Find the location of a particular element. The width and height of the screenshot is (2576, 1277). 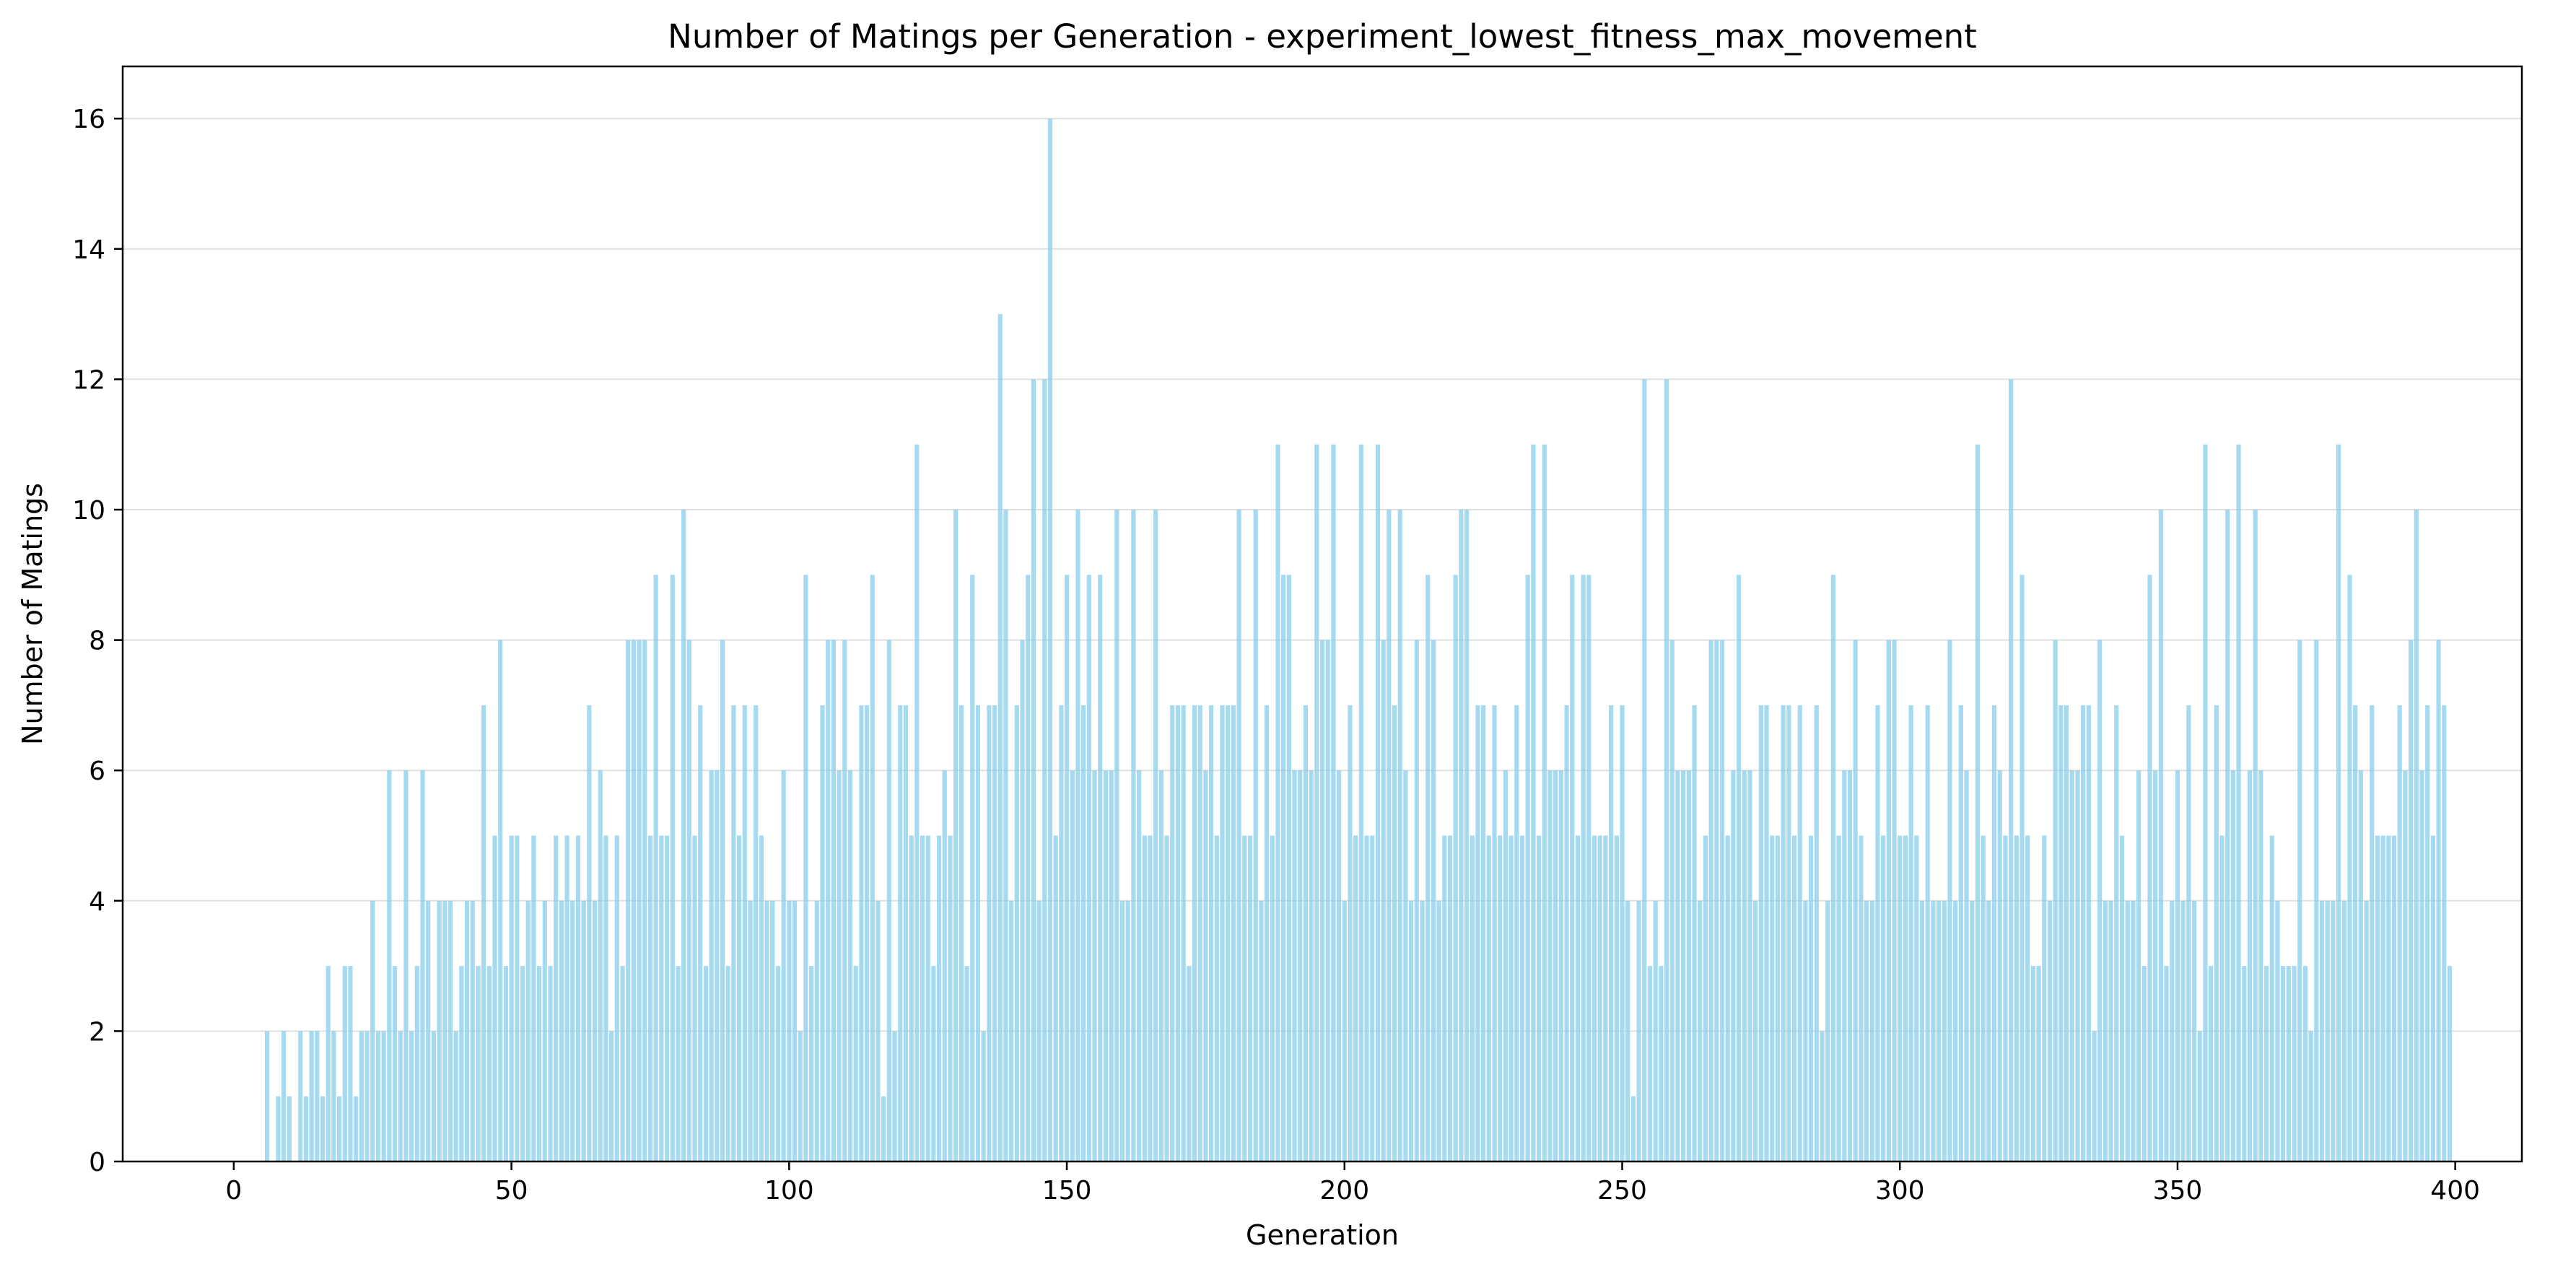

x-axis-ticks: 0 50 100 150 200 250 300 350 400 is located at coordinates (1352, 1183).